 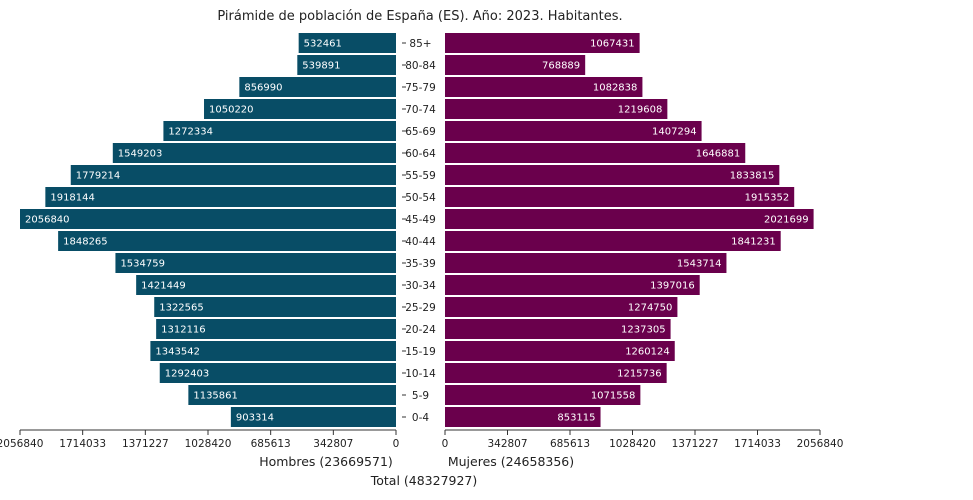 What do you see at coordinates (181, 308) in the screenshot?
I see `male-value-label: 1322565` at bounding box center [181, 308].